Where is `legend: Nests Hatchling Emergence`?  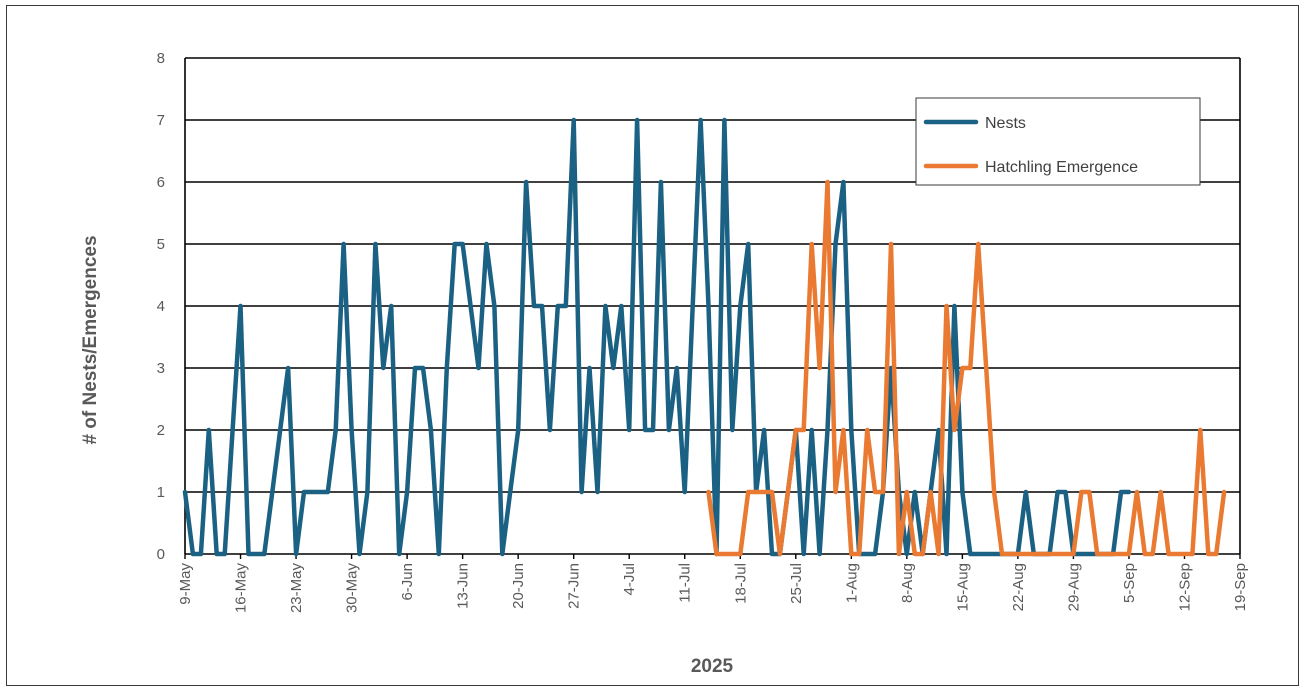
legend: Nests Hatchling Emergence is located at coordinates (1058, 141).